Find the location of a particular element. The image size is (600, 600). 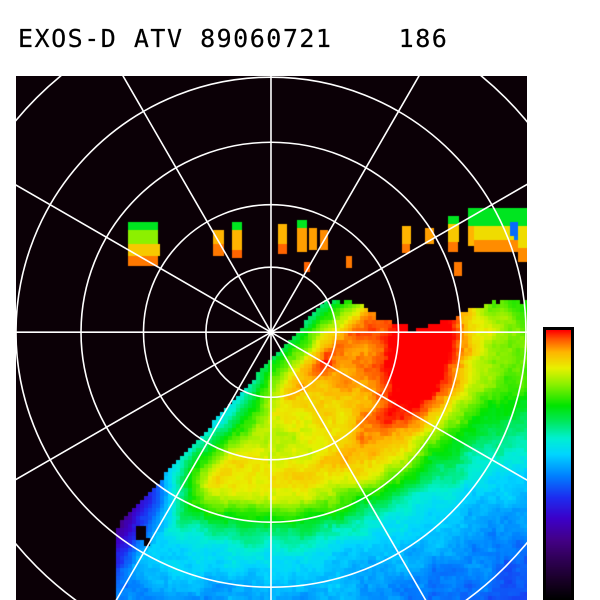

page-title: EXOS-D ATV 89060721 186 is located at coordinates (233, 38).